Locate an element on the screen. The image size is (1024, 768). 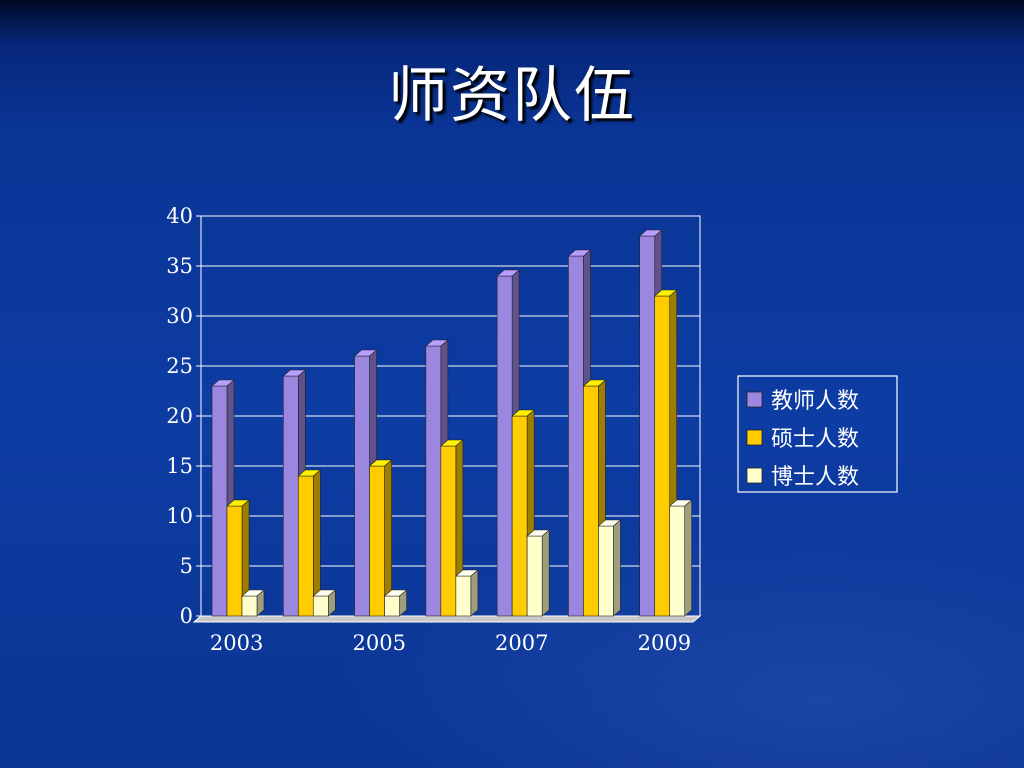
legend-box is located at coordinates (817, 434).